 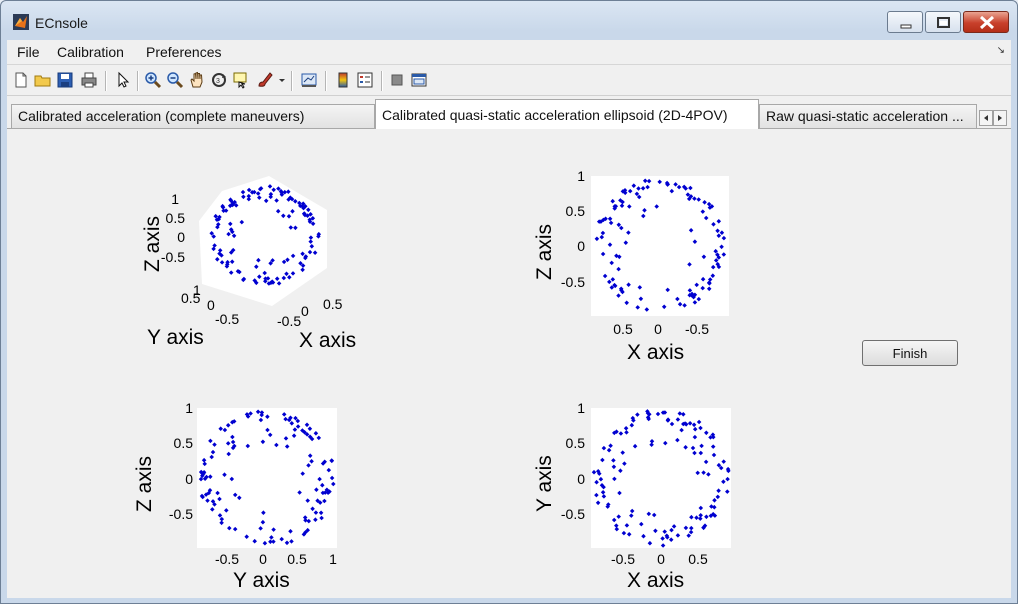 I want to click on show-plot-tools-icon, so click(x=419, y=80).